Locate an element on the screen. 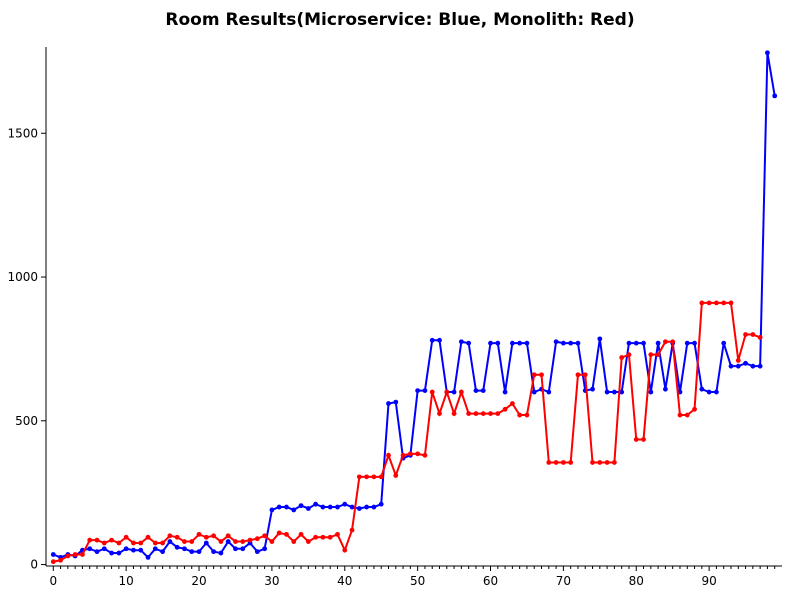  x-tick-label: 30 is located at coordinates (271, 581).